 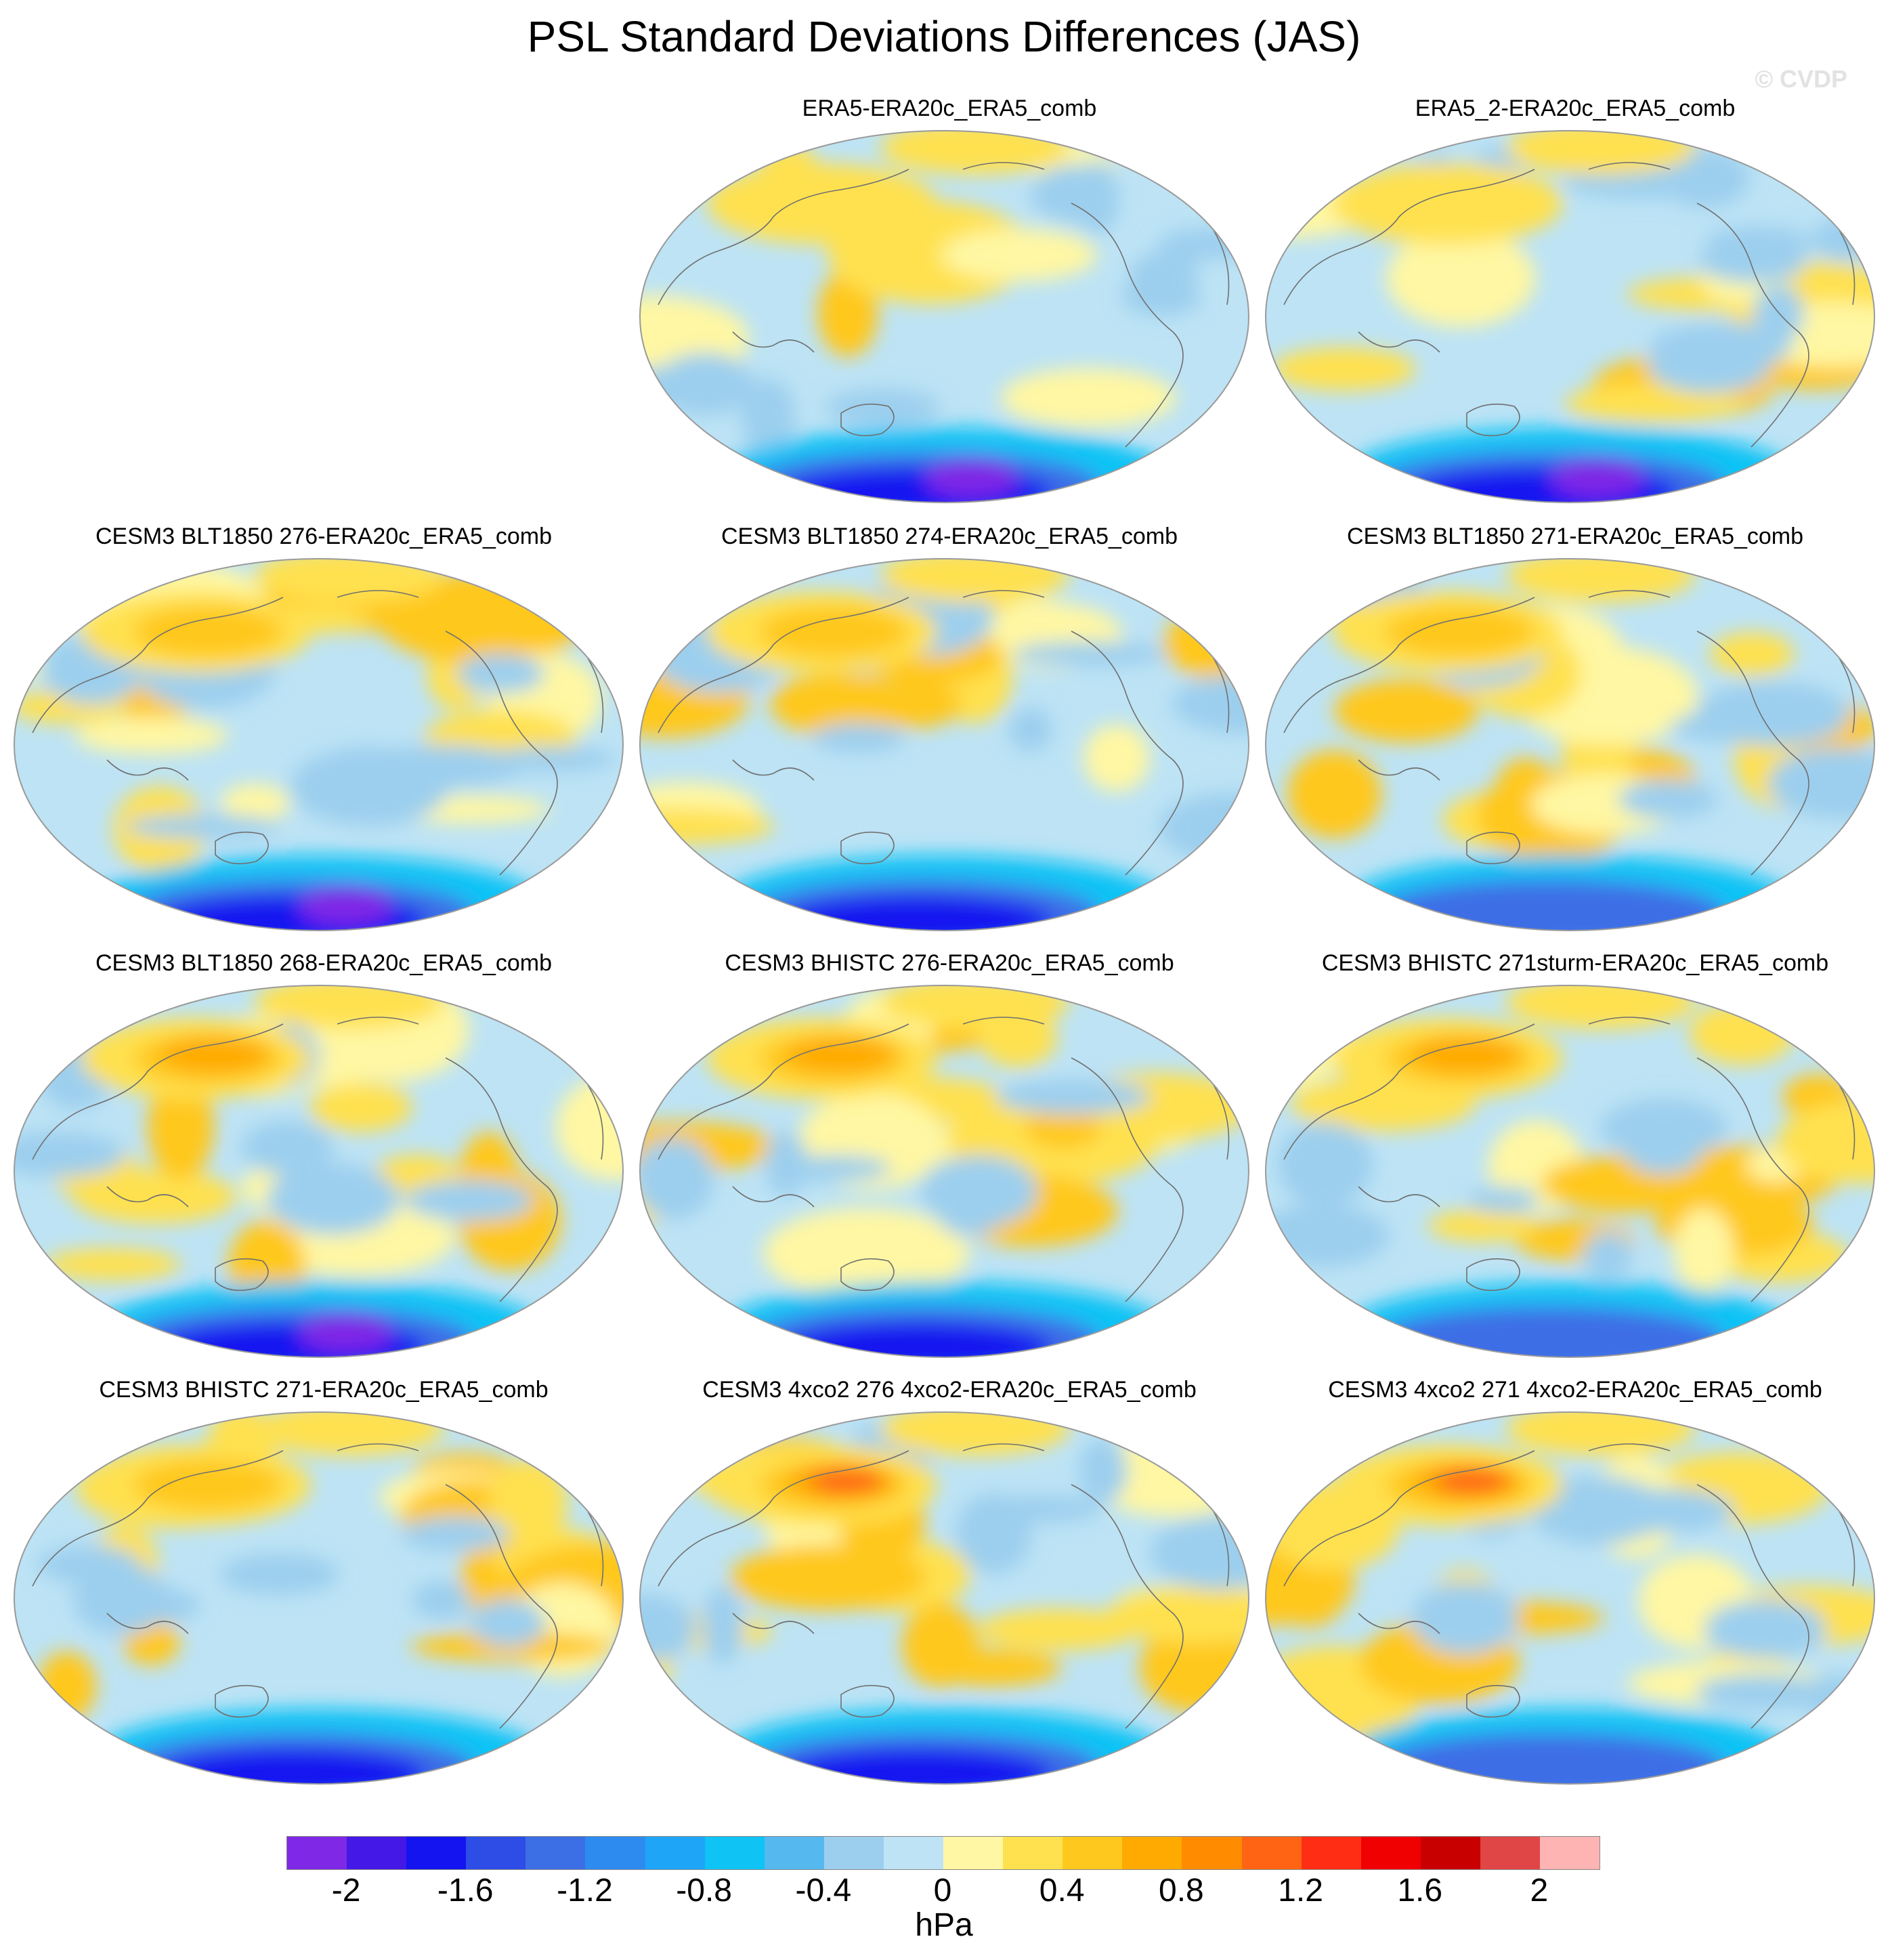 I want to click on colorbar-tick-label: -1.6, so click(x=466, y=1891).